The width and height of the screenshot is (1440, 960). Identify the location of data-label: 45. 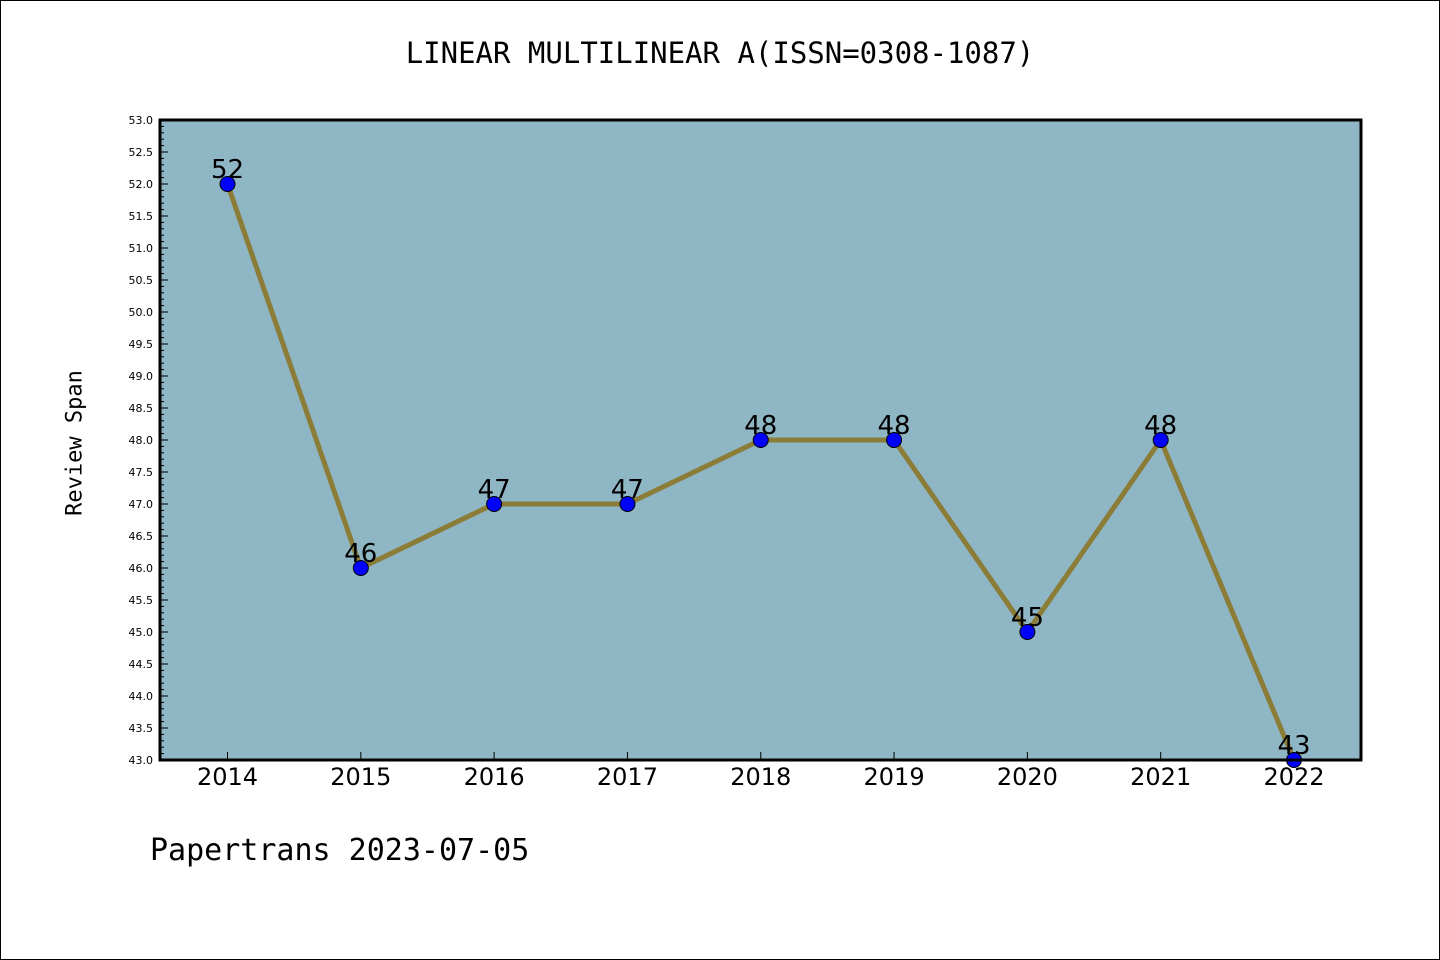
(1027, 618).